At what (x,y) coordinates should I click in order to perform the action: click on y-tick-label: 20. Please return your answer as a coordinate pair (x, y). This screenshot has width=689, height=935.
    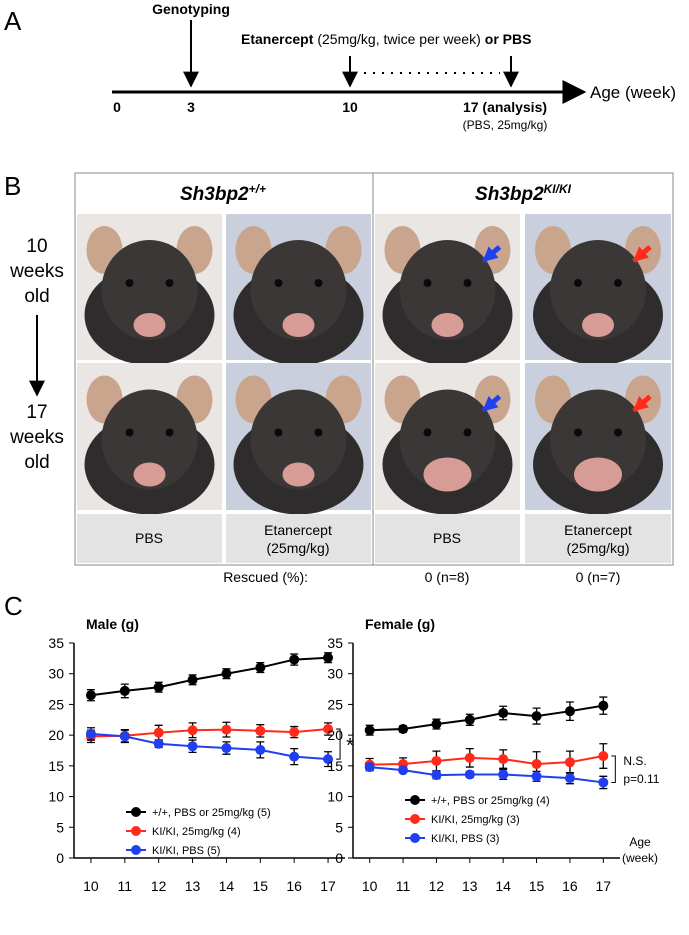
    Looking at the image, I should click on (335, 735).